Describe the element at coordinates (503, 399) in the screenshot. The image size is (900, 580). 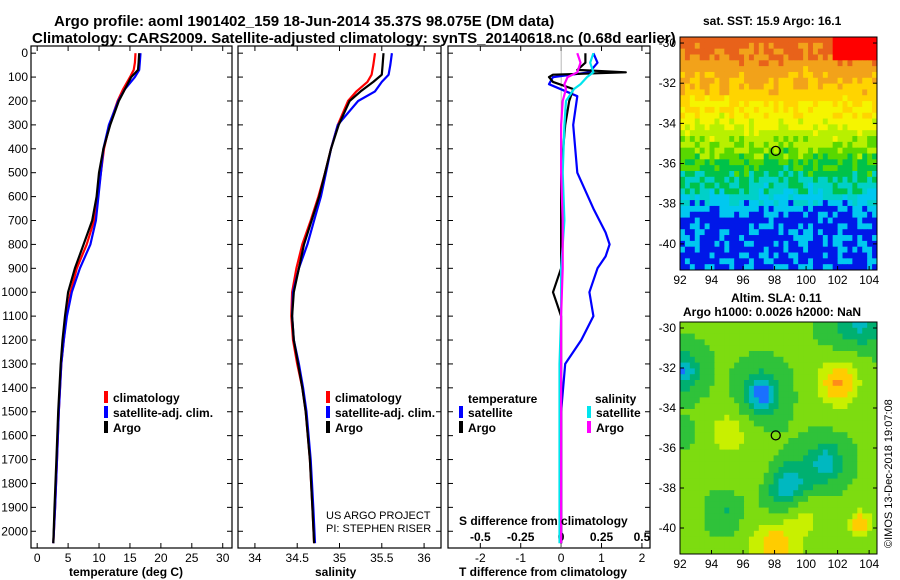
I see `legend-title-temperature: temperature` at that location.